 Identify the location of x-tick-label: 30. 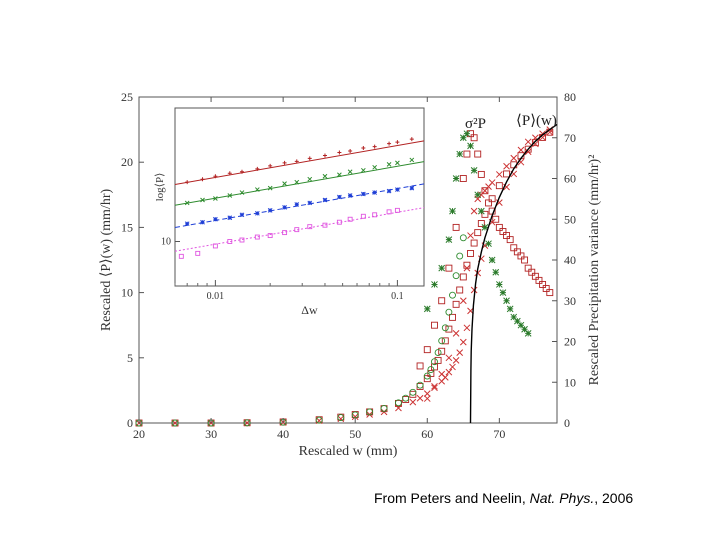
(211, 434).